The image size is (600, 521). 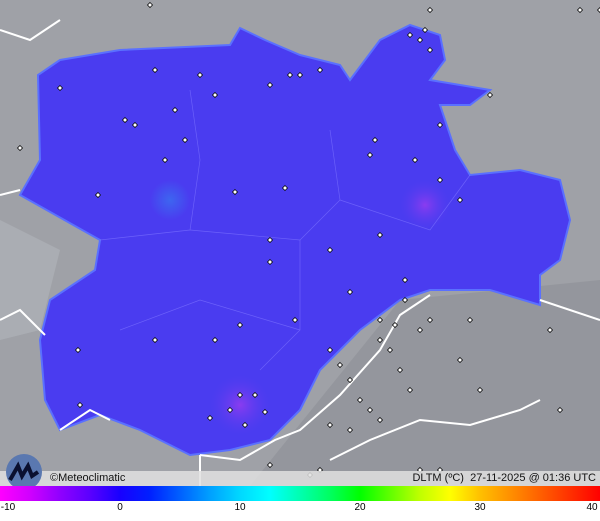 I want to click on variable-label: DLTM, so click(x=427, y=478).